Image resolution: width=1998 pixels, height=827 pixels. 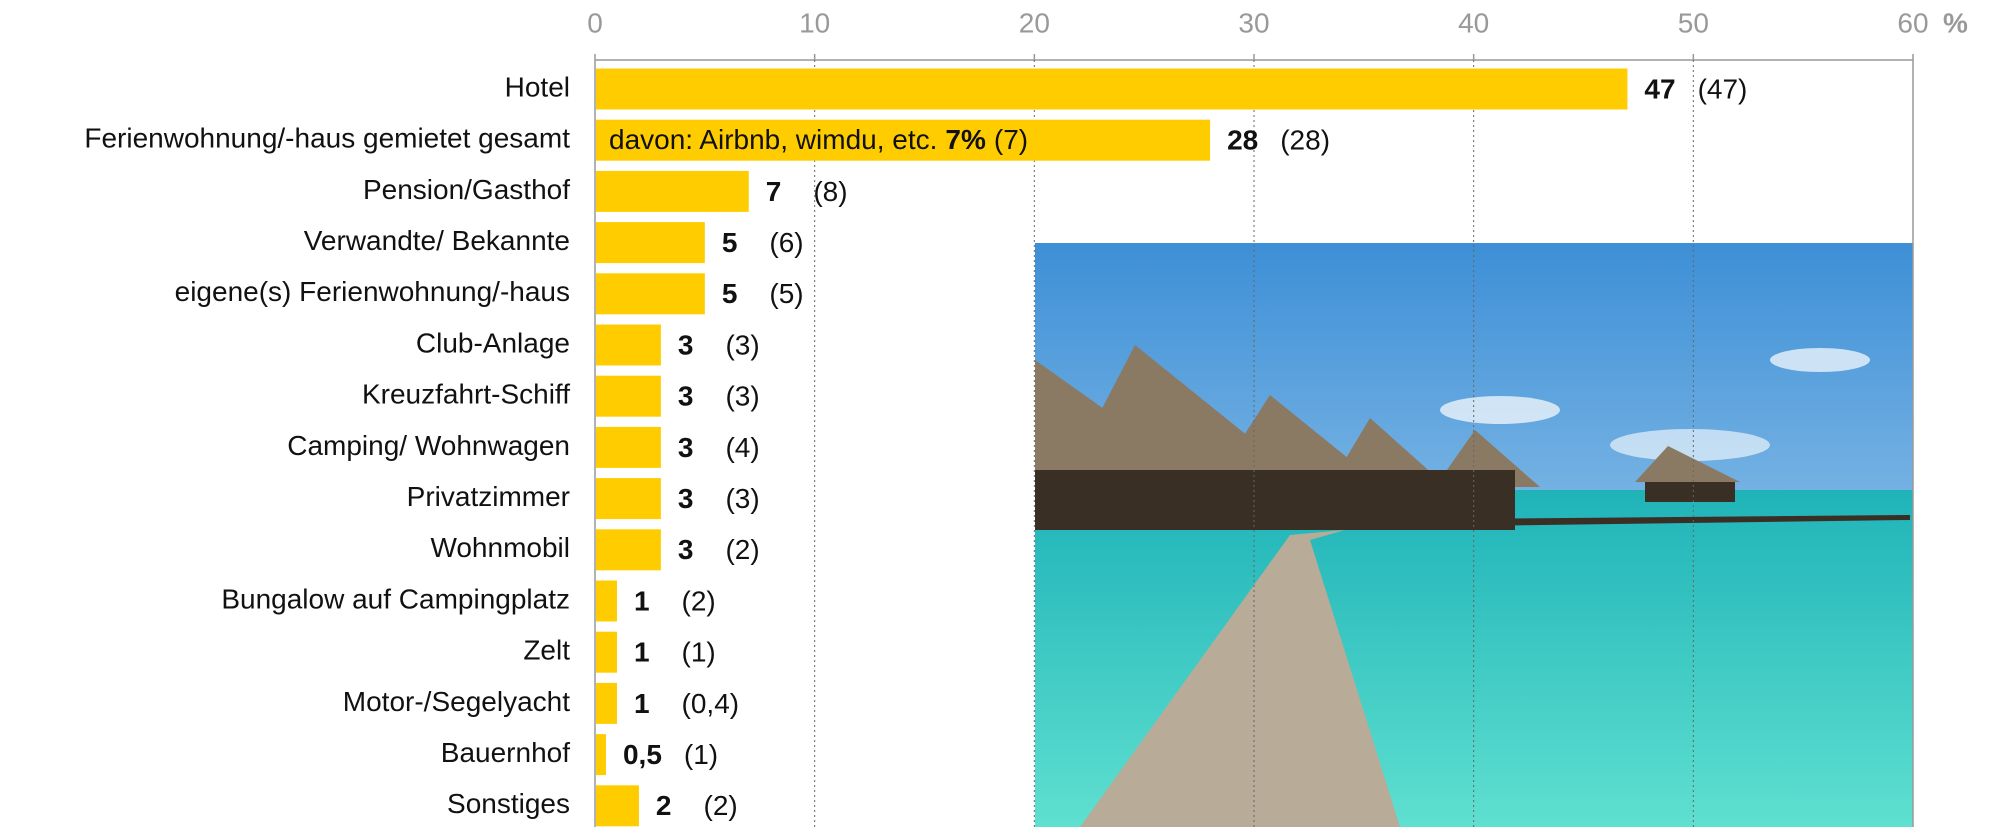 I want to click on category-label: Zelt, so click(x=546, y=650).